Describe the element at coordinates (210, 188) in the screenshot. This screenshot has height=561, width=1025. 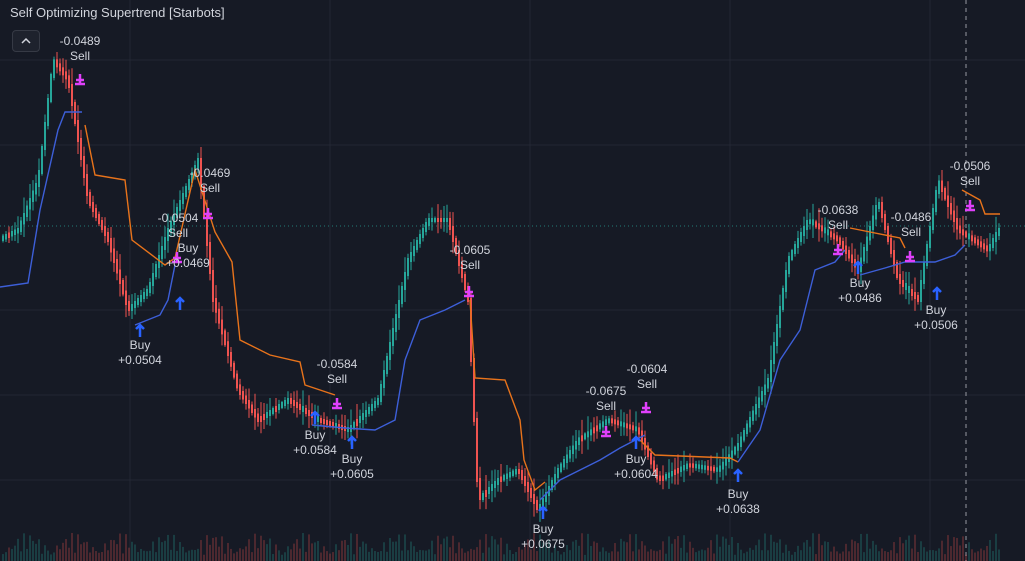
I see `signal-label: Sell` at that location.